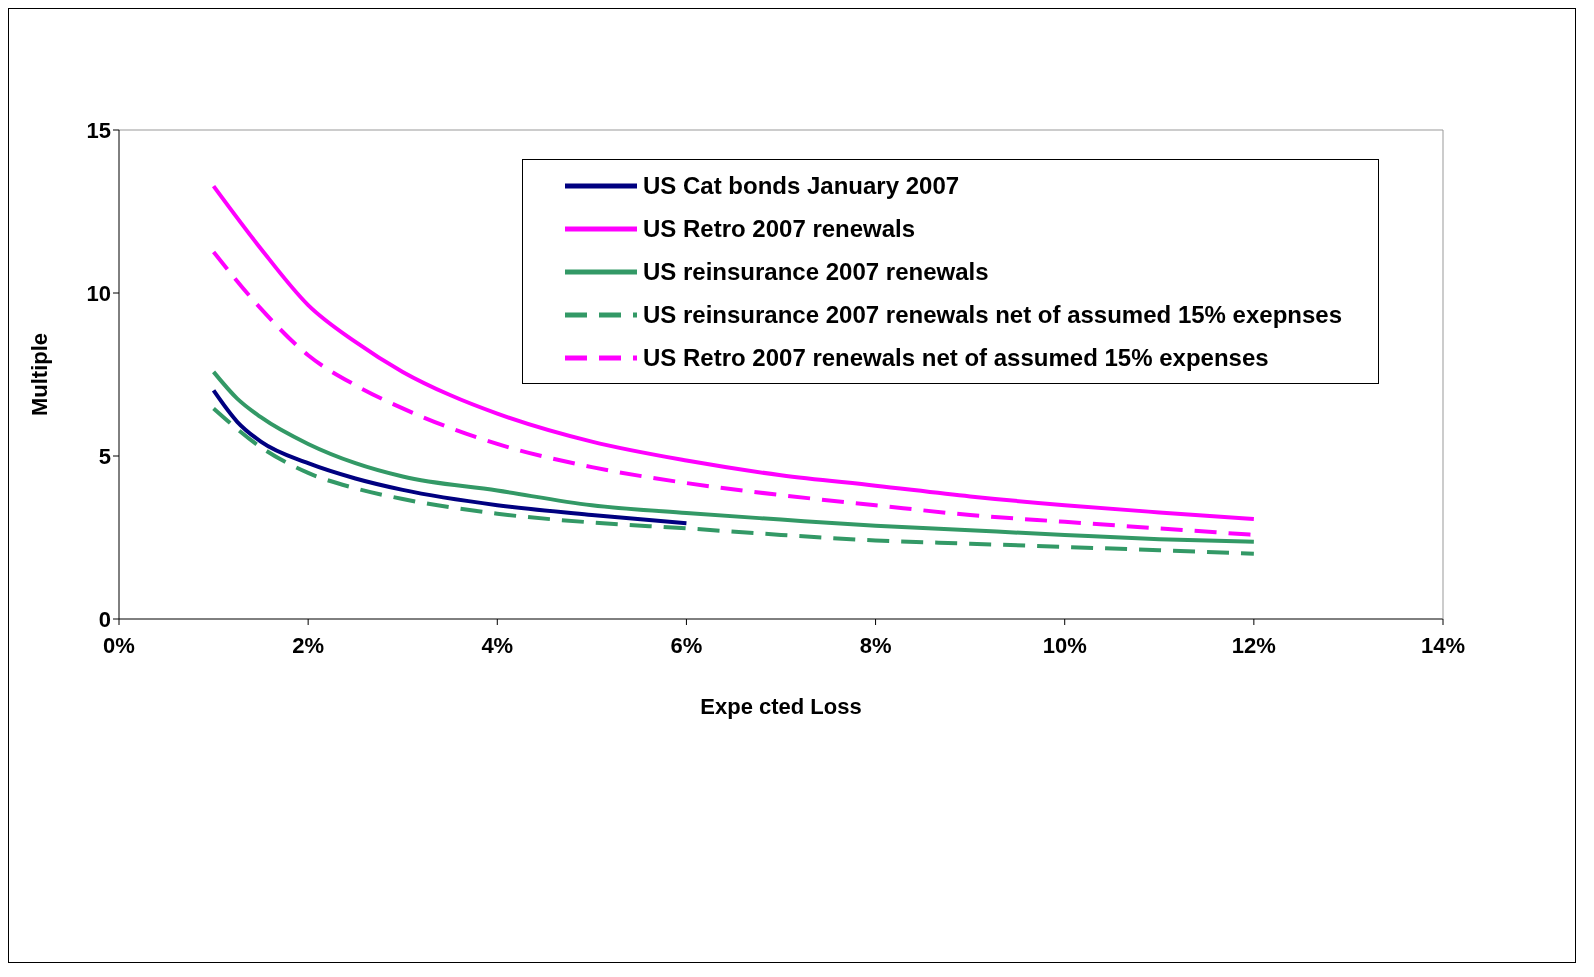 Image resolution: width=1594 pixels, height=977 pixels. I want to click on x-tick-label: 4%, so click(497, 645).